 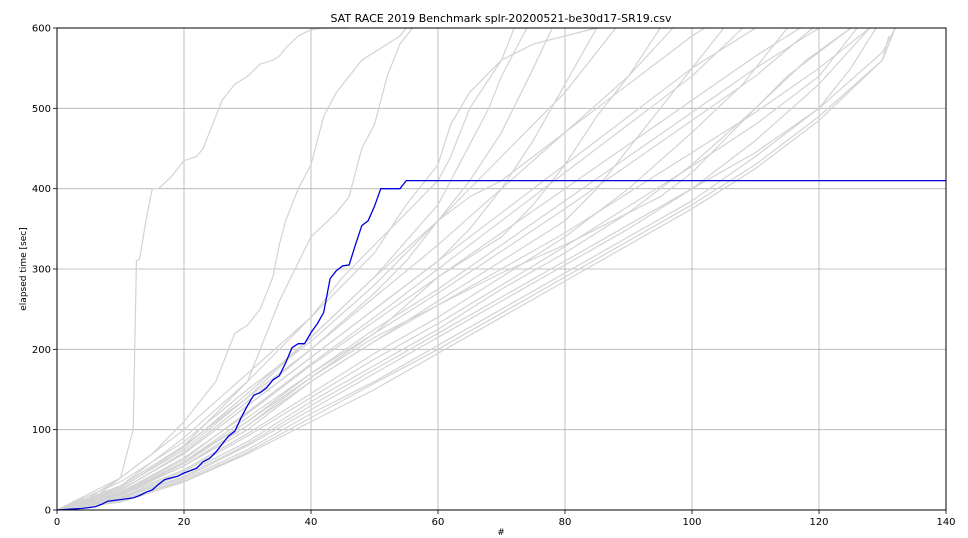 What do you see at coordinates (41, 29) in the screenshot?
I see `y-tick-label: 600` at bounding box center [41, 29].